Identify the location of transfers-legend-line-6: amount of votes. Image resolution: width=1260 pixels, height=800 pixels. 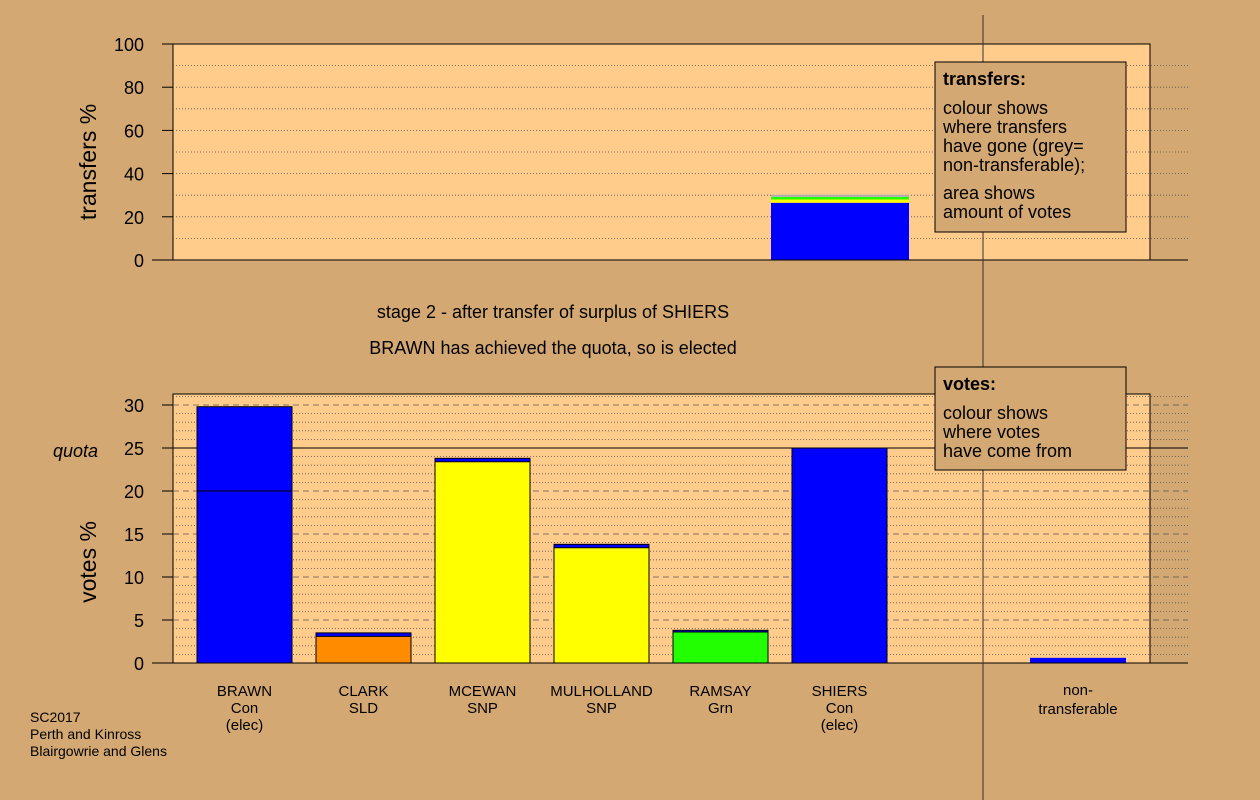
(1007, 212).